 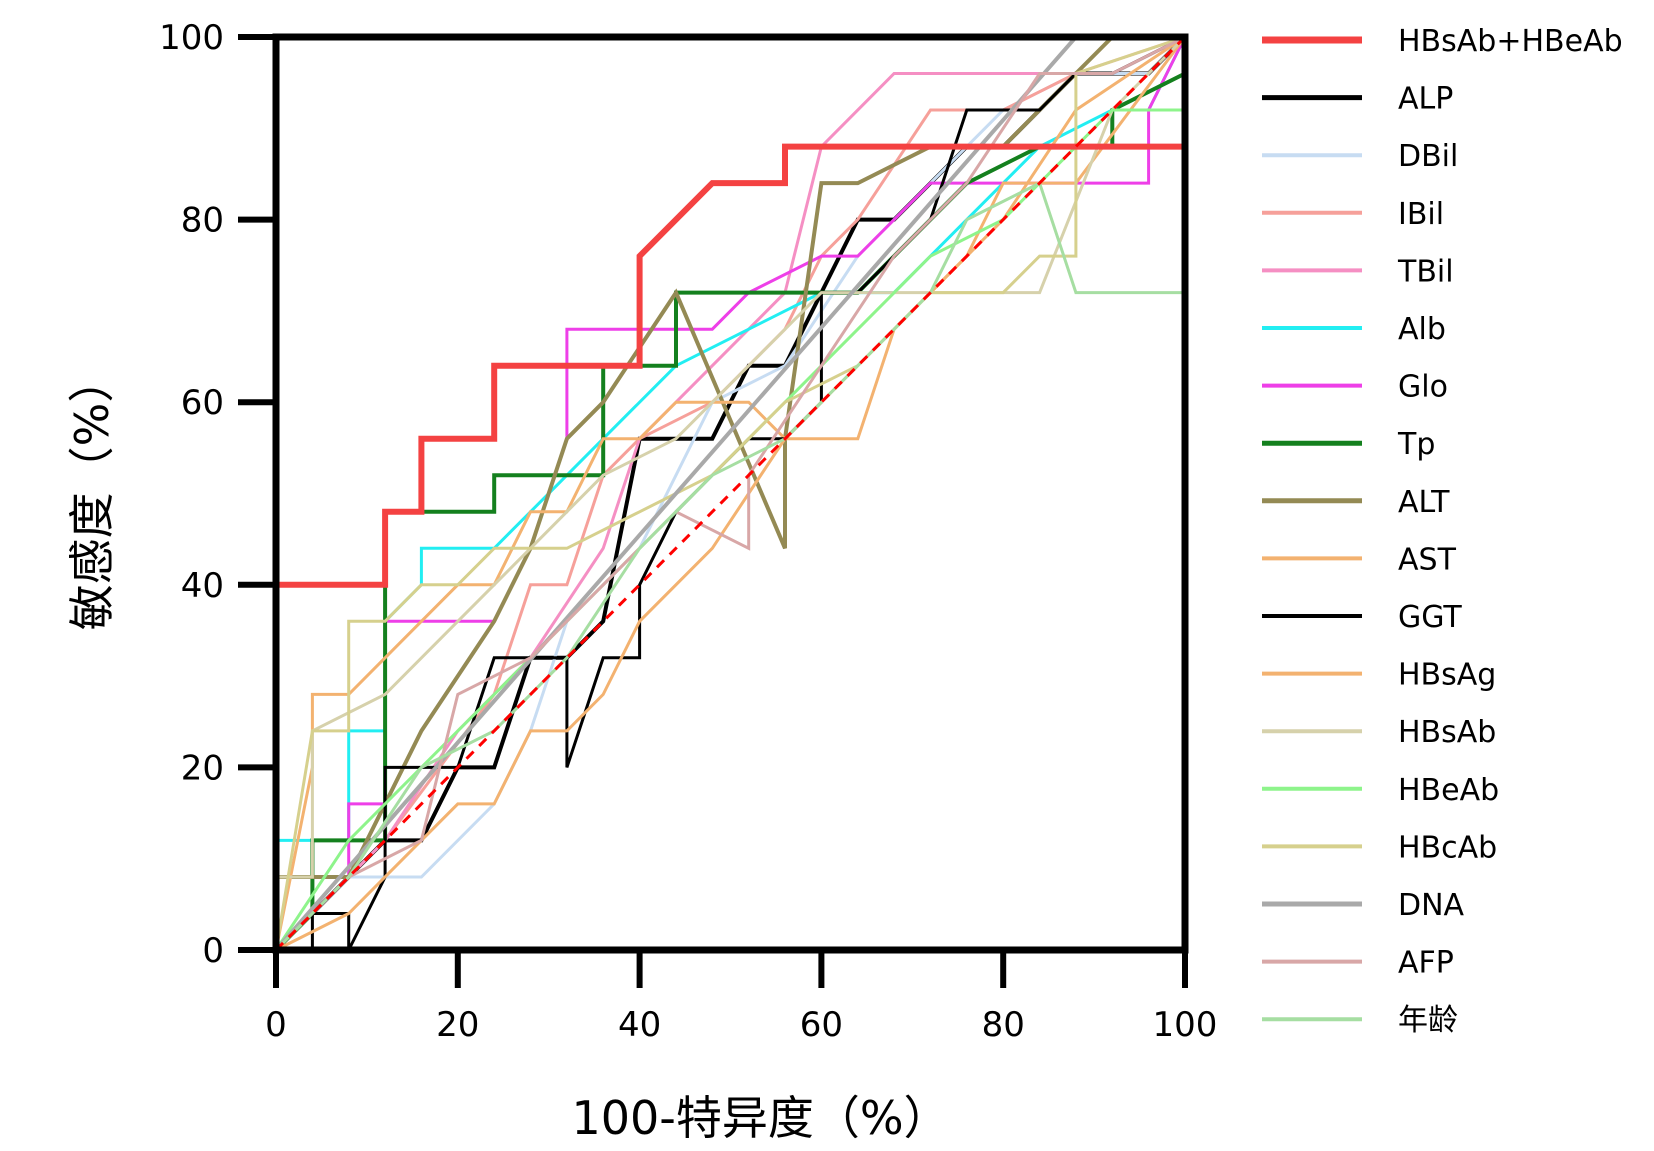 What do you see at coordinates (1380, 790) in the screenshot?
I see `legend-item-hbeab: HBeAb` at bounding box center [1380, 790].